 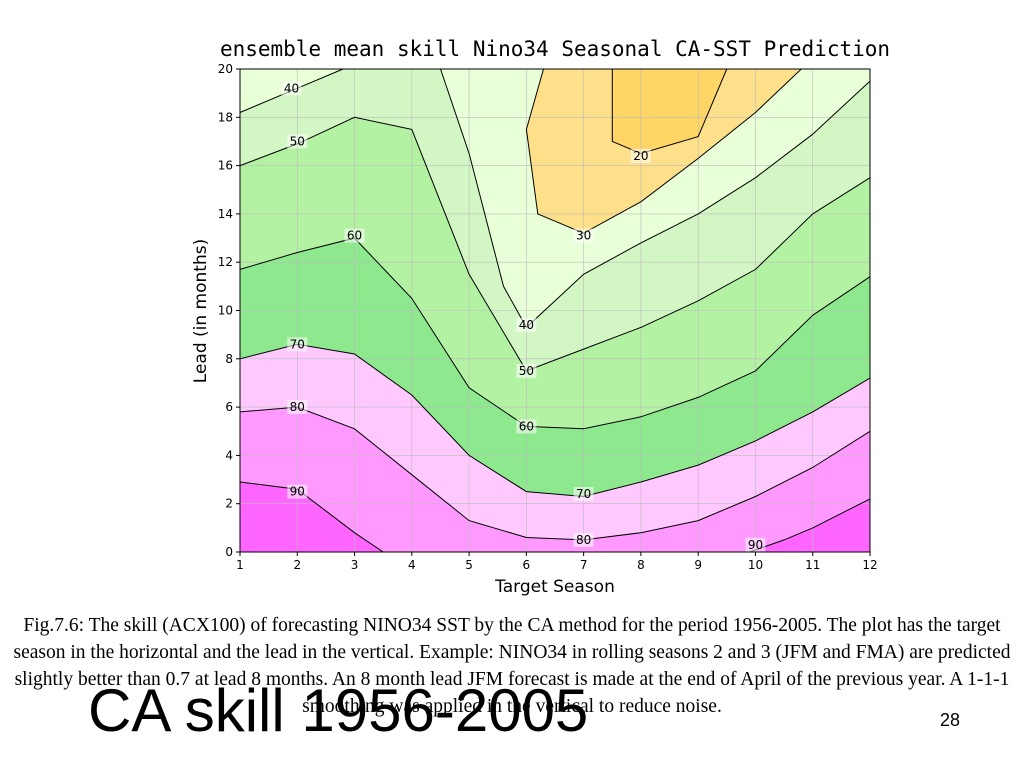 I want to click on x-tick-label: 12, so click(x=869, y=565).